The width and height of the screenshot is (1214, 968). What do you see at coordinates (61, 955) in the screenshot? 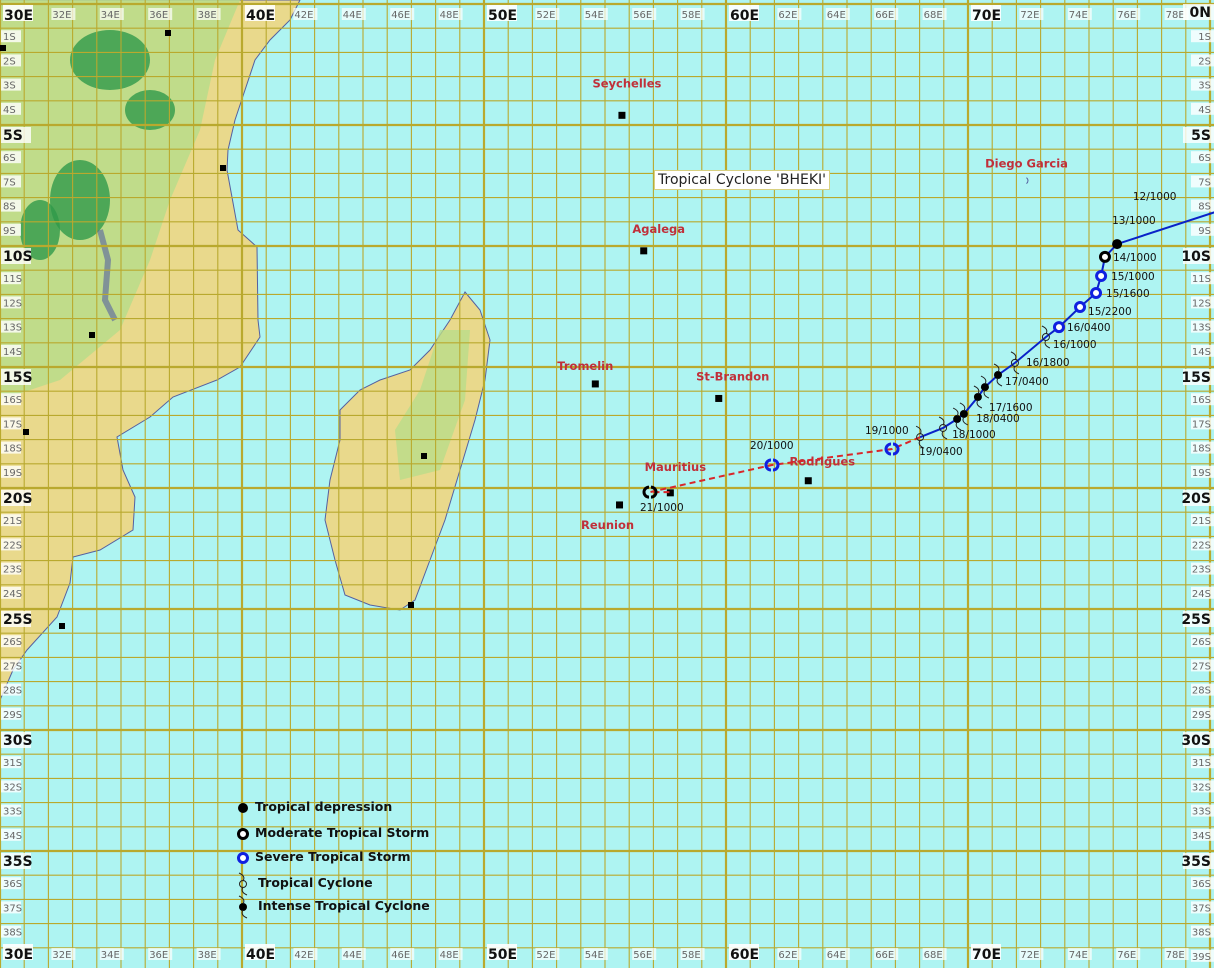
I see `longitude-label-bottom: 32E` at bounding box center [61, 955].